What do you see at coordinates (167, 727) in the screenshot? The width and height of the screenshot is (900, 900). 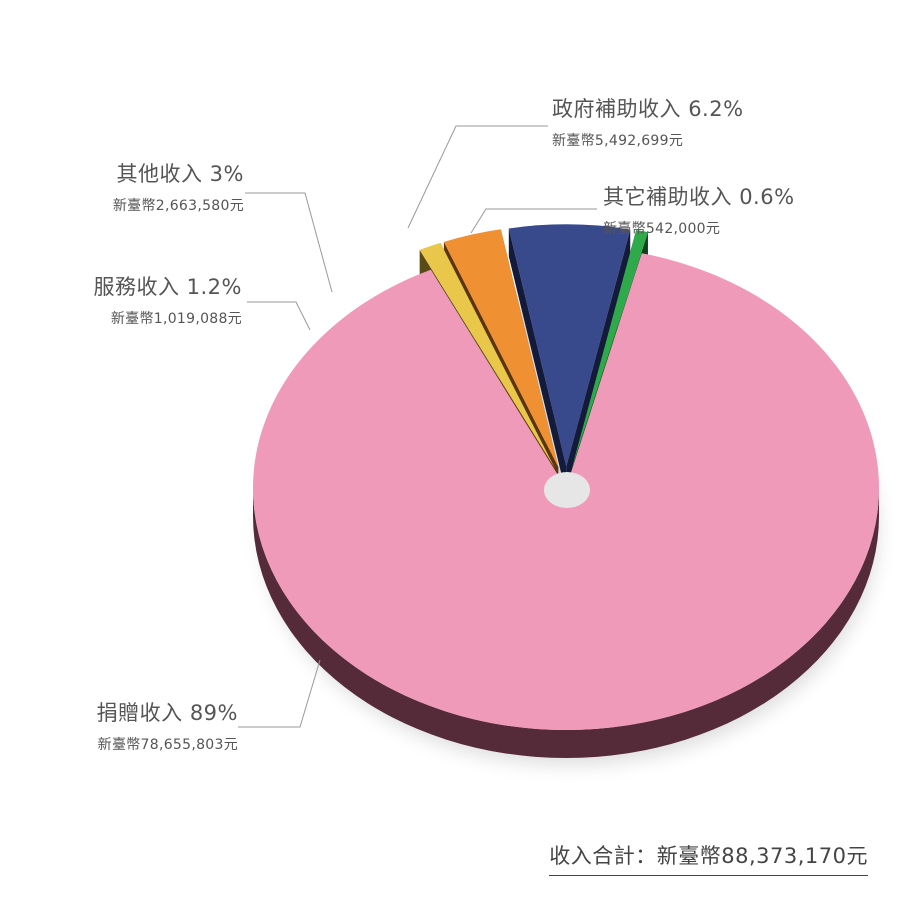 I see `slice-label-donation: 捐贈收入 89% 新臺幣78,655,803元` at bounding box center [167, 727].